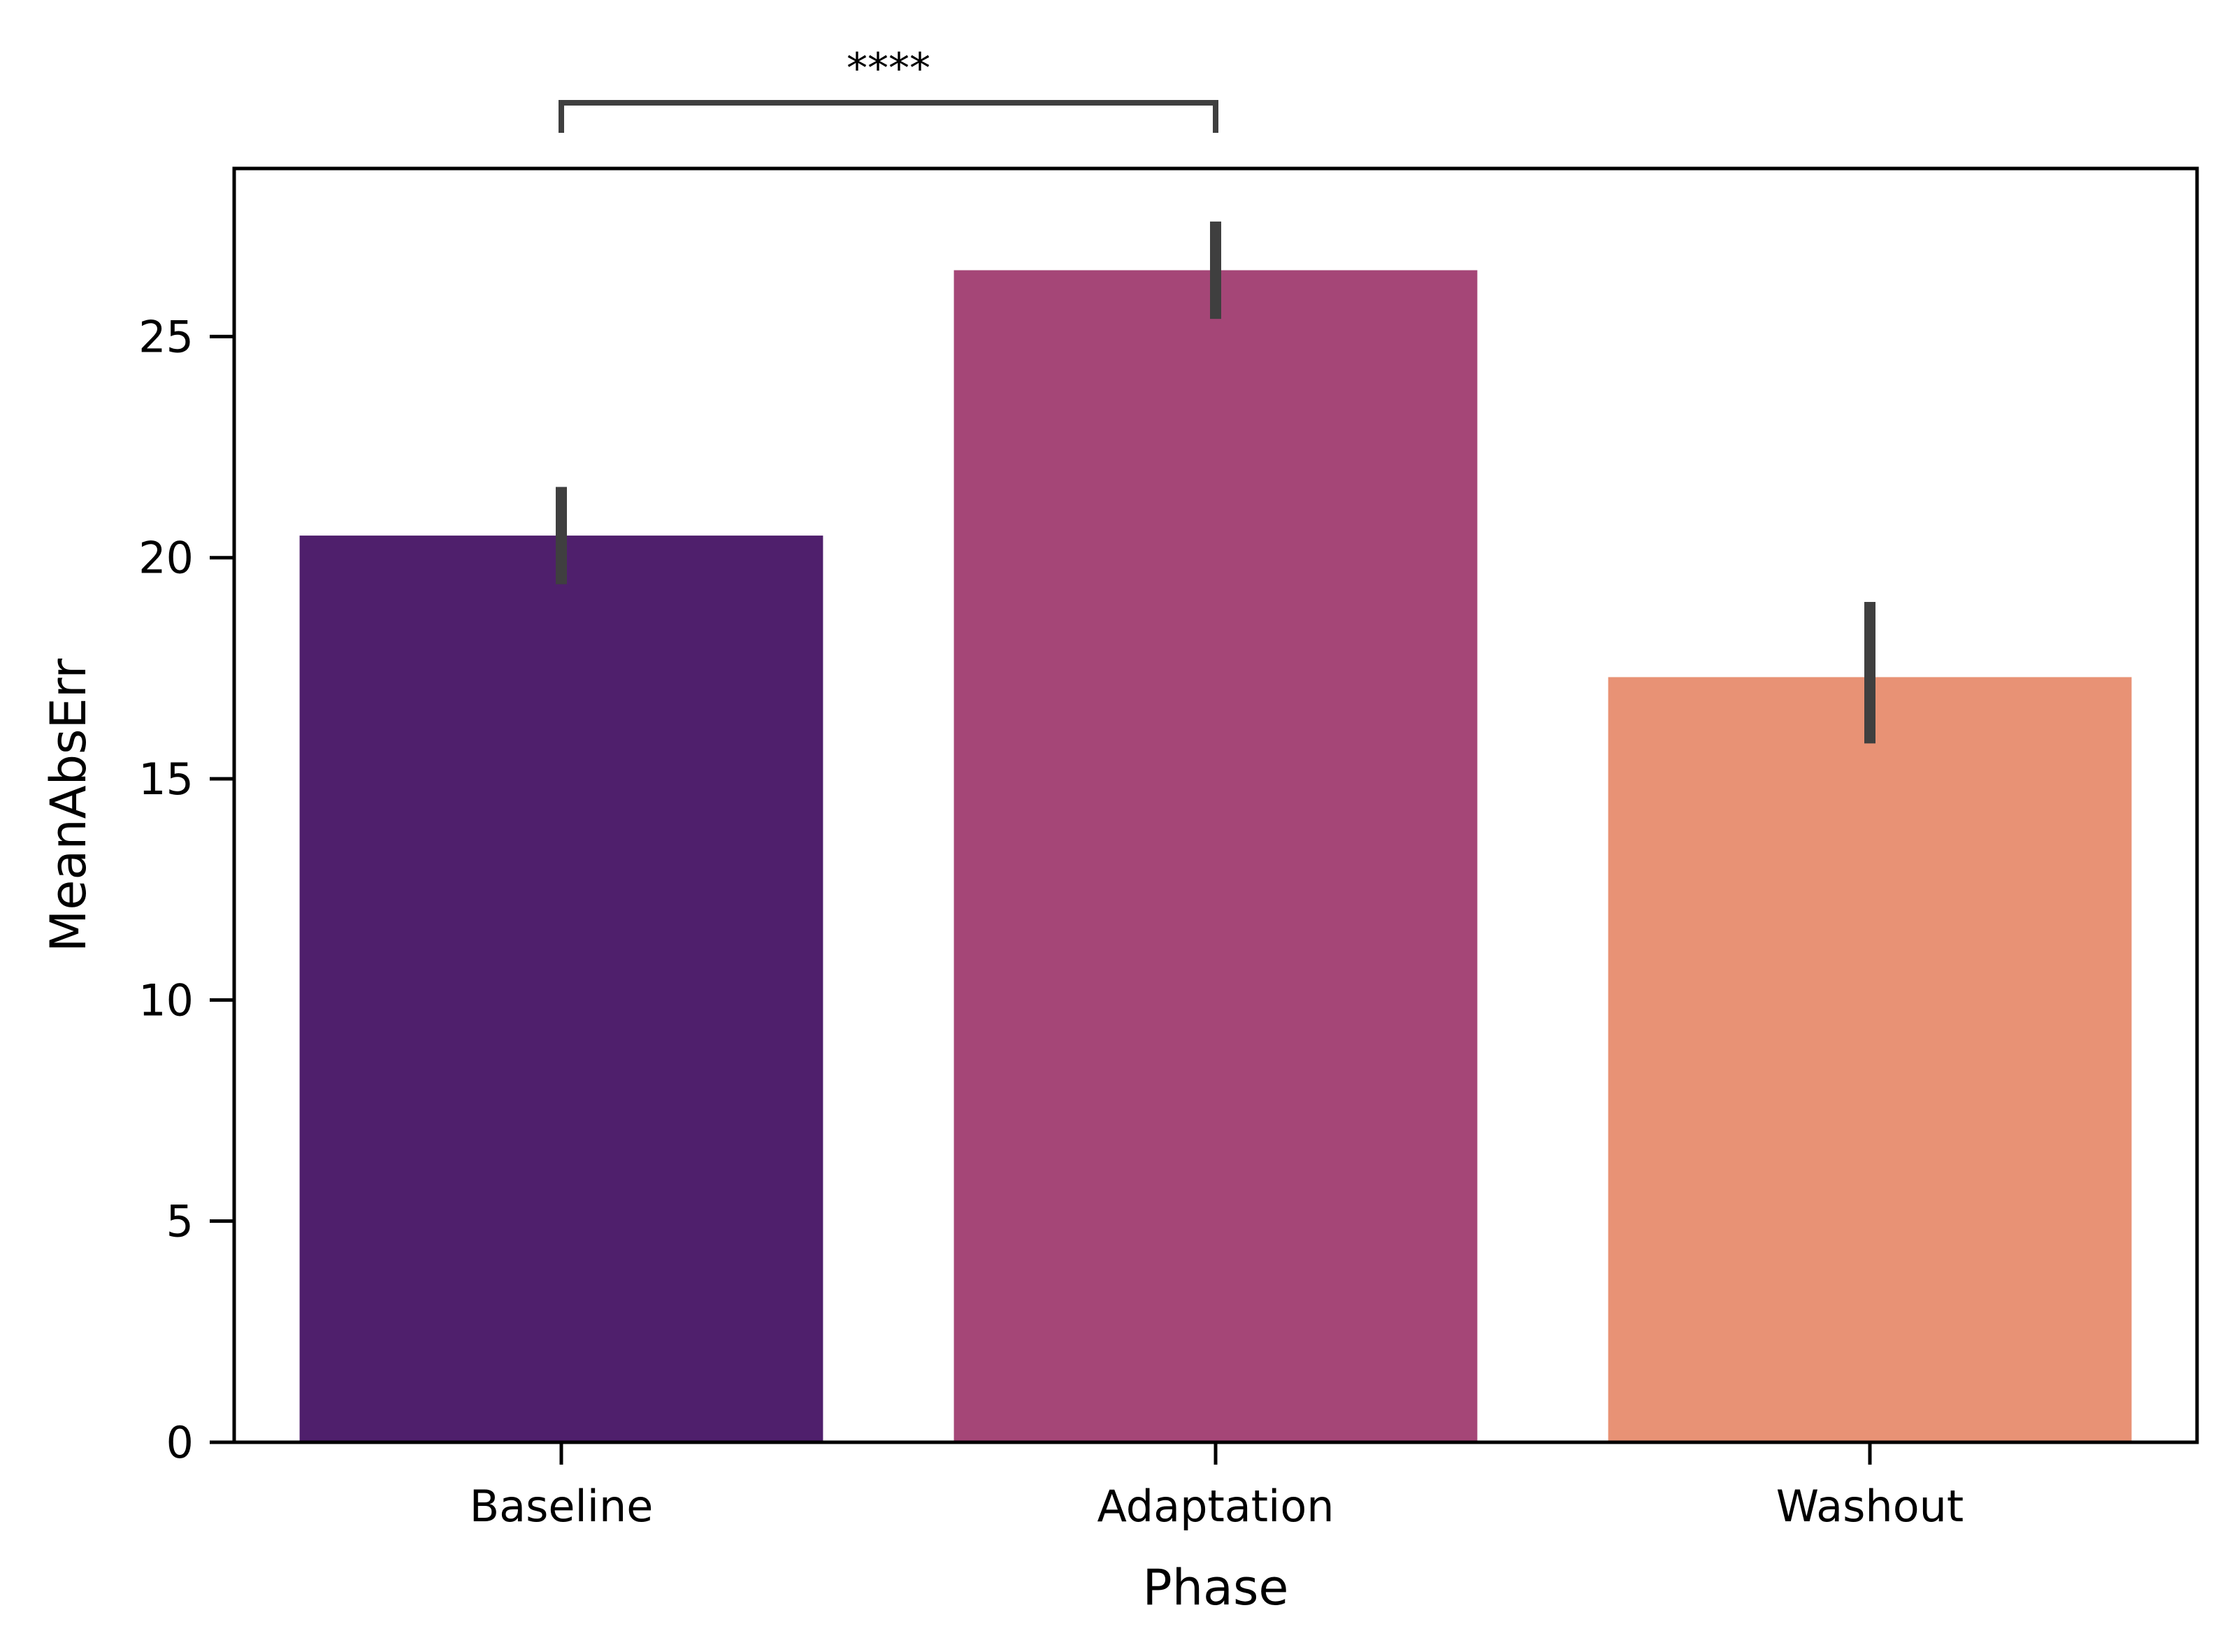  I want to click on bar-washout, so click(1870, 1060).